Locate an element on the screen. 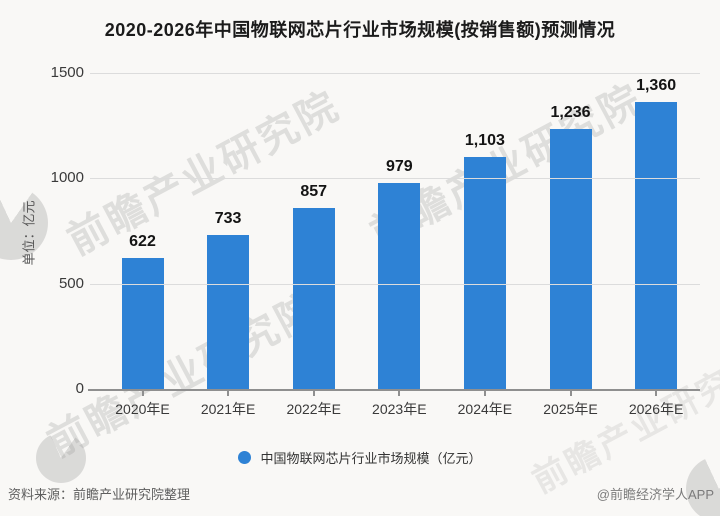  legend-series-dot-icon is located at coordinates (245, 457).